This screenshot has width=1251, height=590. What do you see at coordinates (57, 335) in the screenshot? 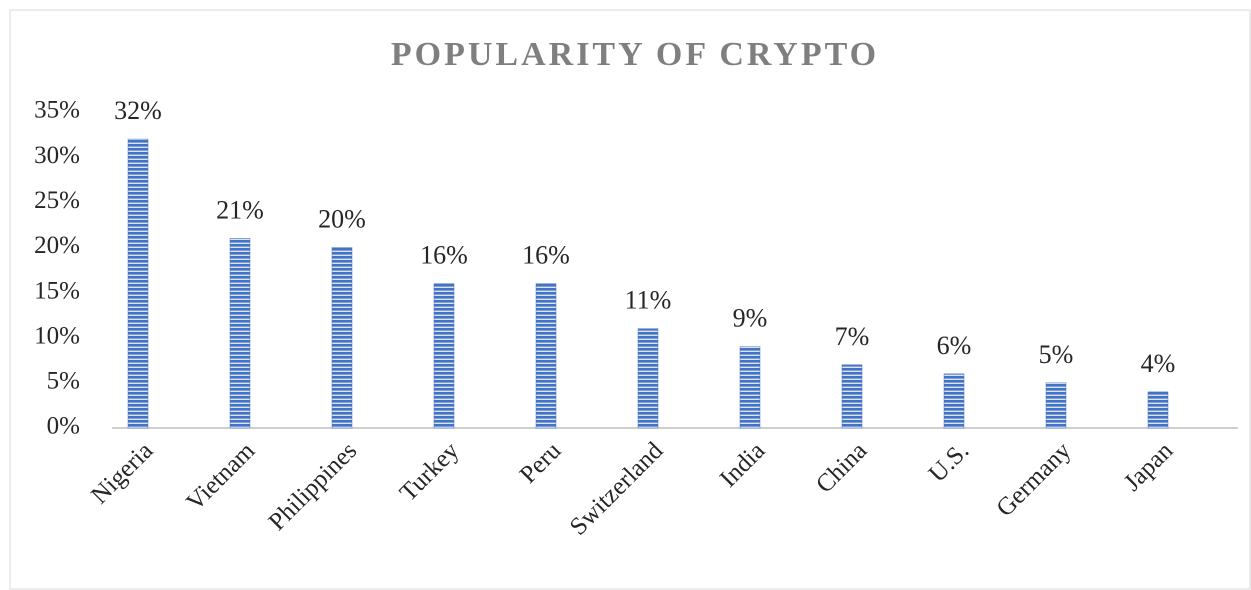
I see `y-tick-label: 10%` at bounding box center [57, 335].